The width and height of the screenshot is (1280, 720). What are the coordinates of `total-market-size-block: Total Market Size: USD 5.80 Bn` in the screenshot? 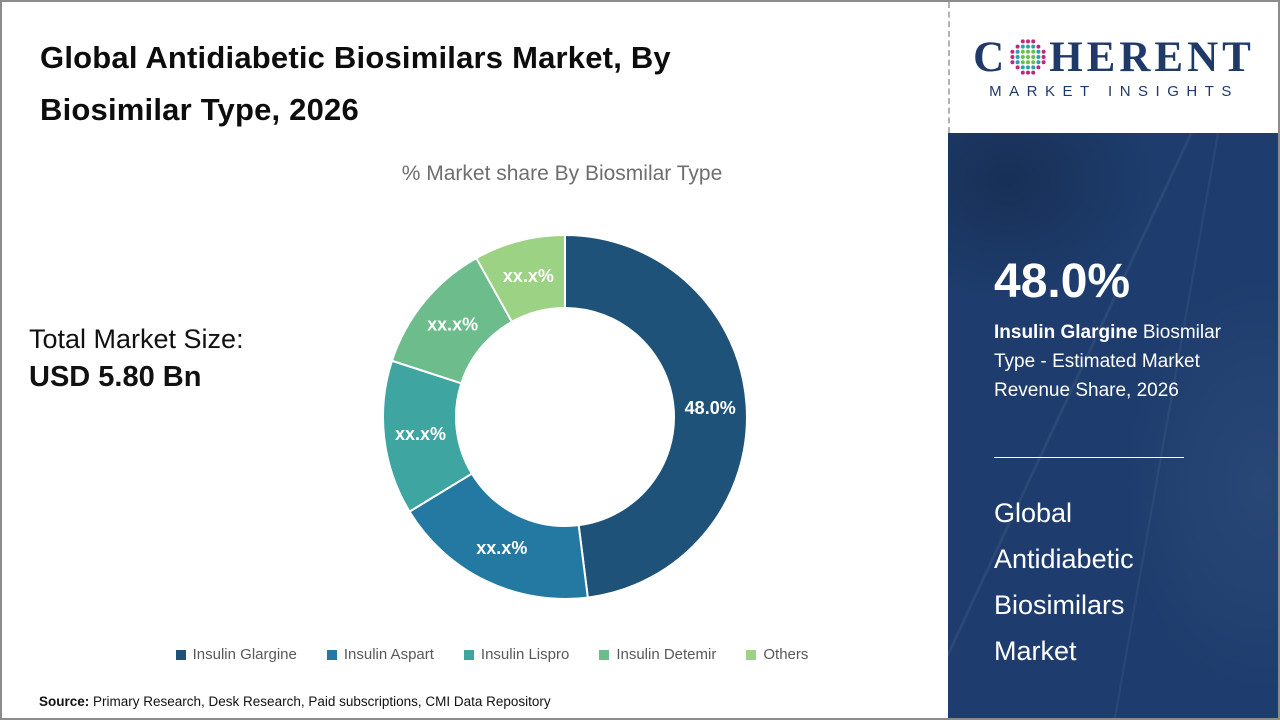 It's located at (136, 359).